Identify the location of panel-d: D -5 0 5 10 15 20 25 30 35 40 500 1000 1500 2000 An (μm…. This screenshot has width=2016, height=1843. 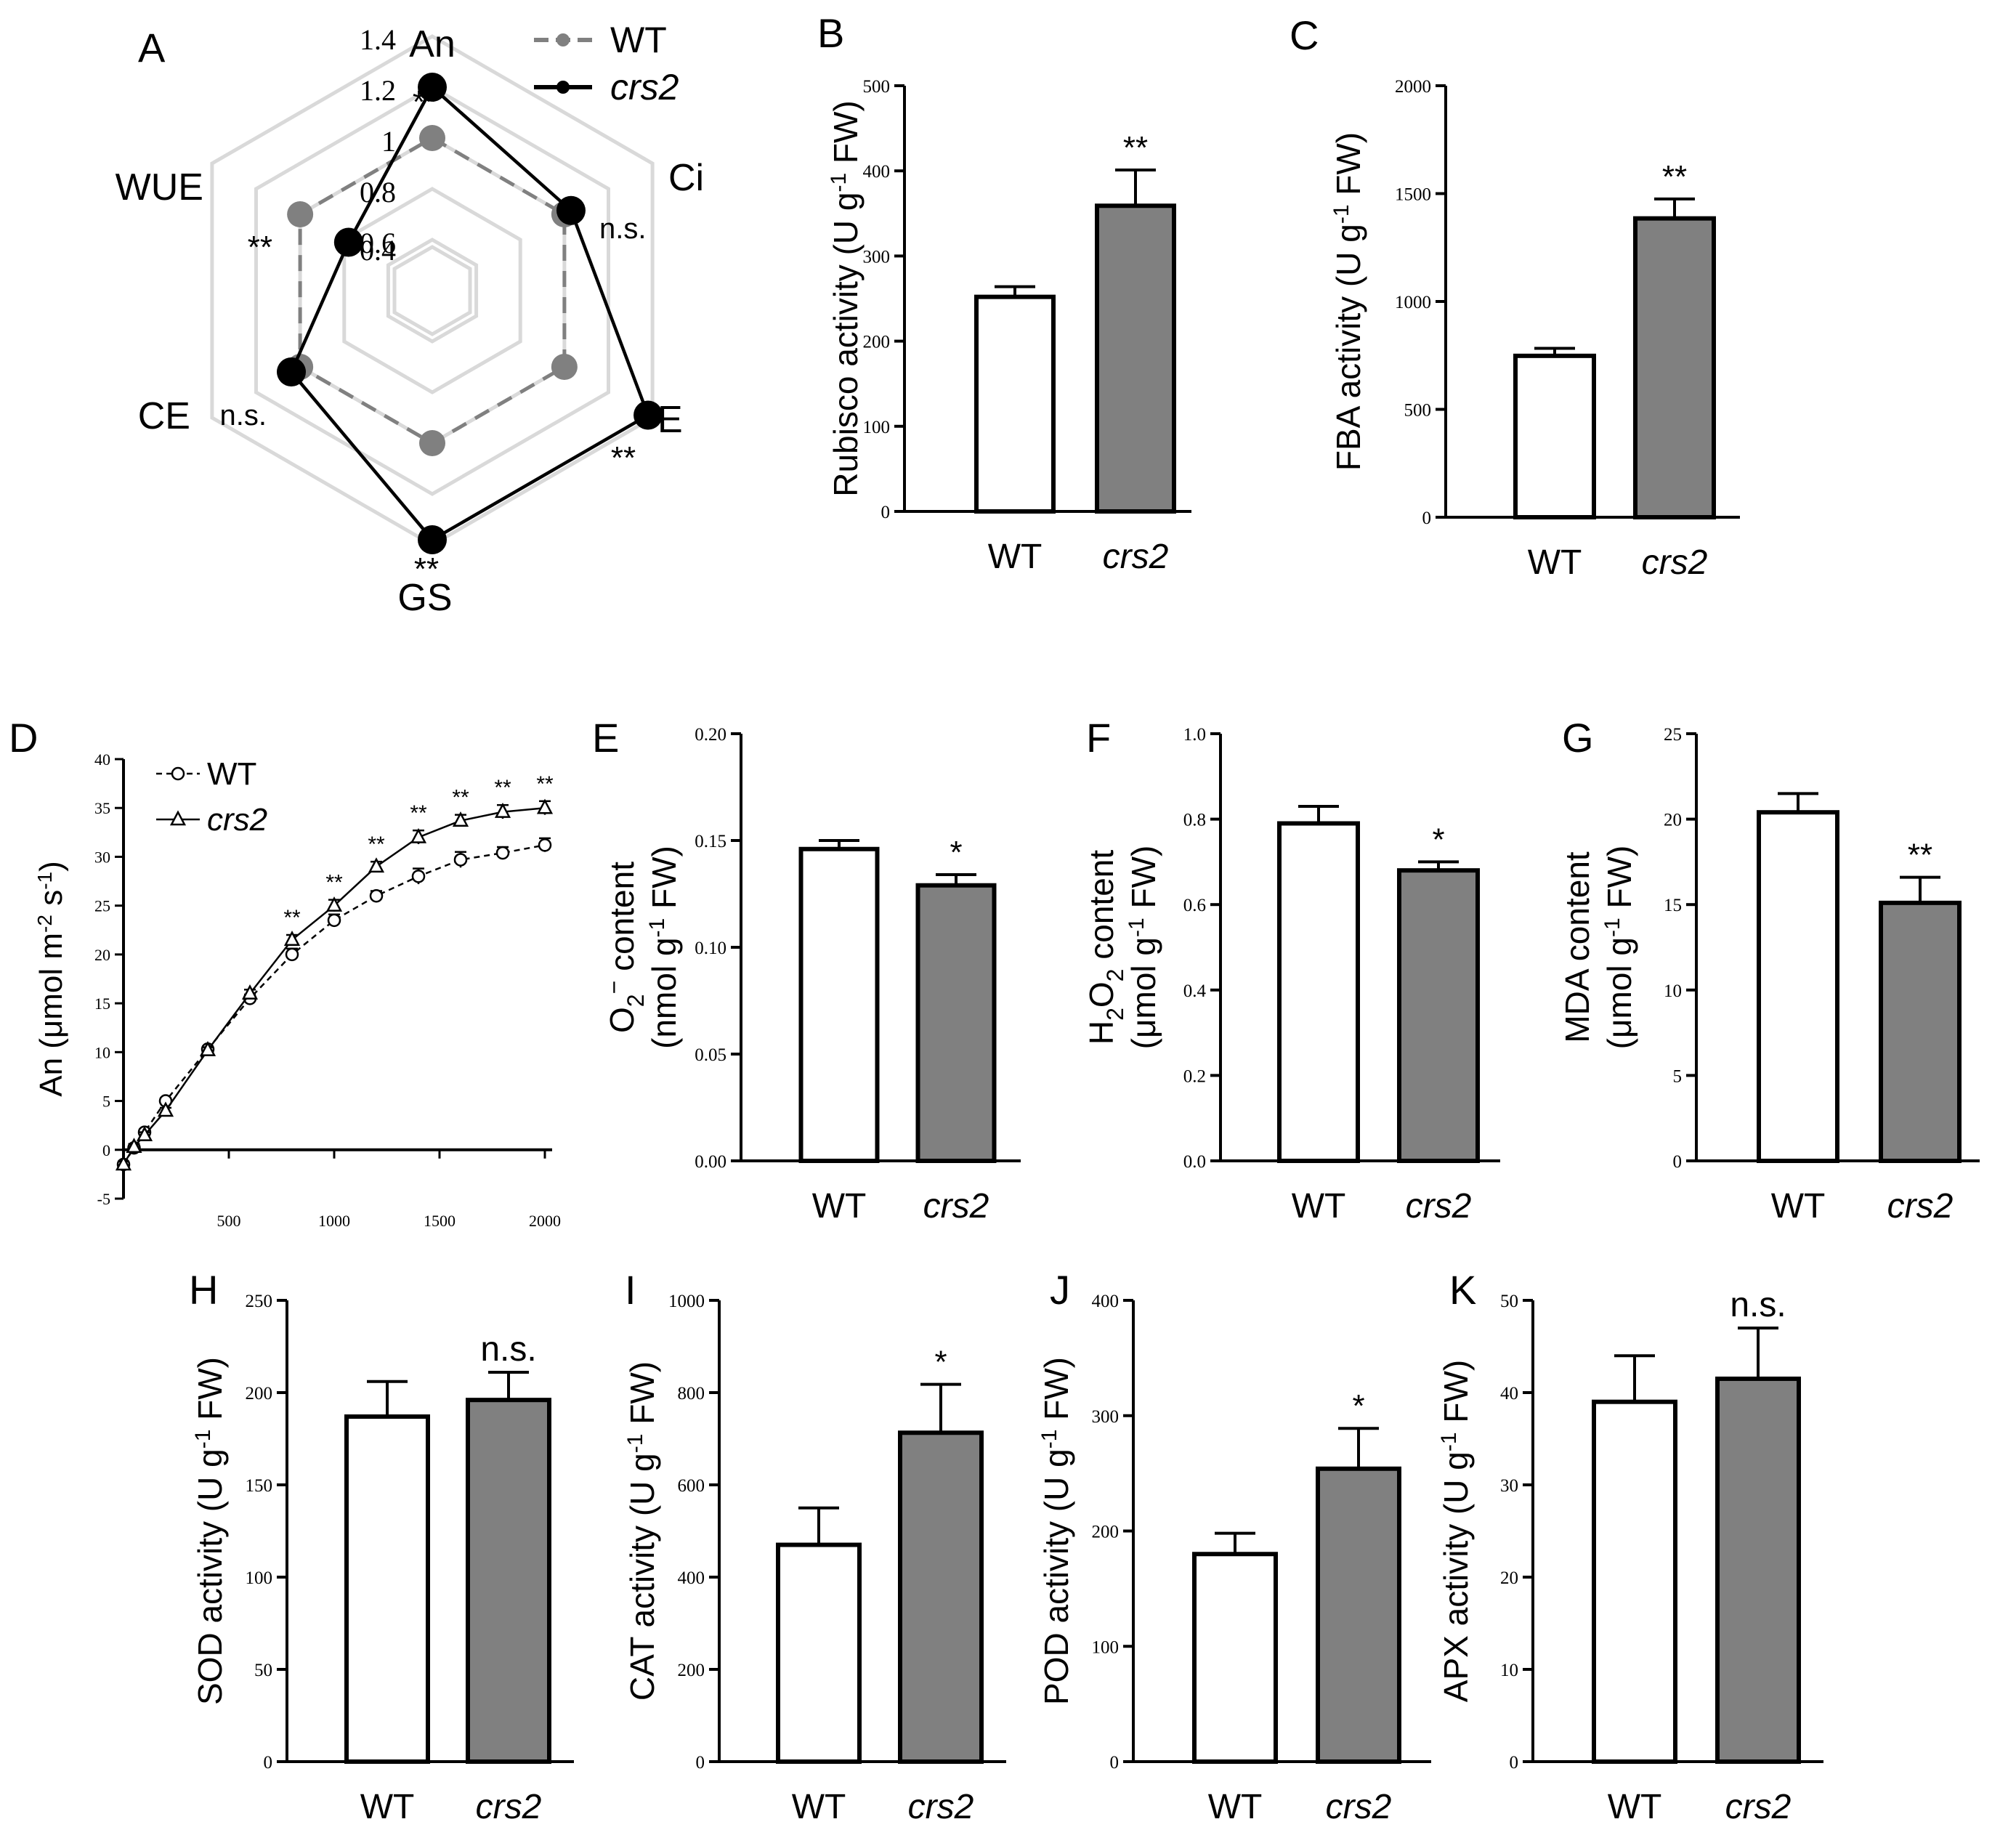
(285, 973).